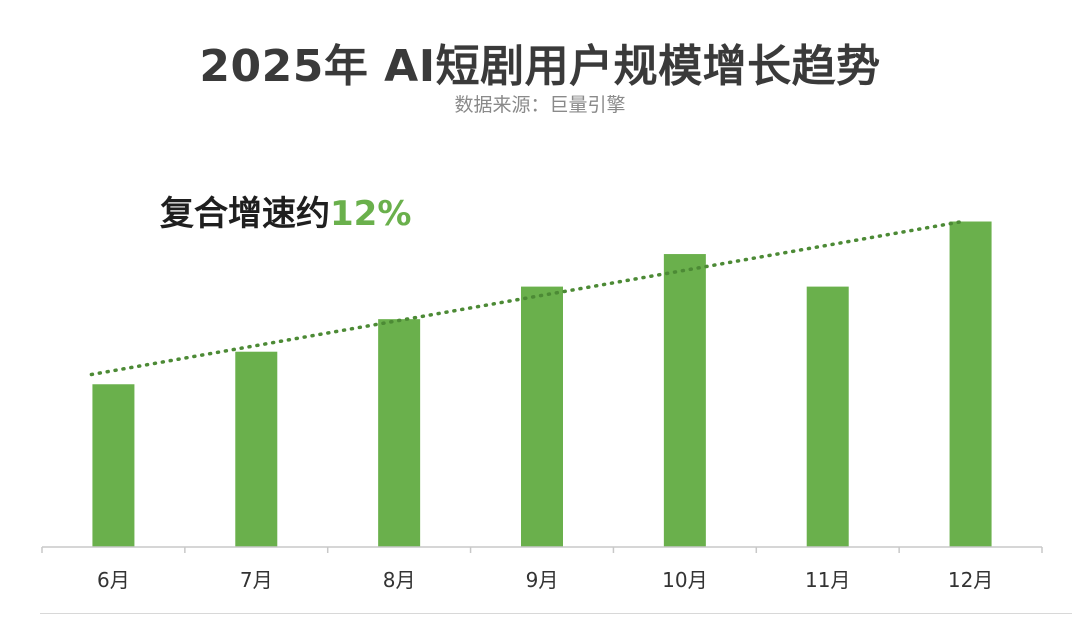 This screenshot has width=1080, height=630. Describe the element at coordinates (540, 66) in the screenshot. I see `chart-title: 2025年 AI短剧用户规模增长趋势` at that location.